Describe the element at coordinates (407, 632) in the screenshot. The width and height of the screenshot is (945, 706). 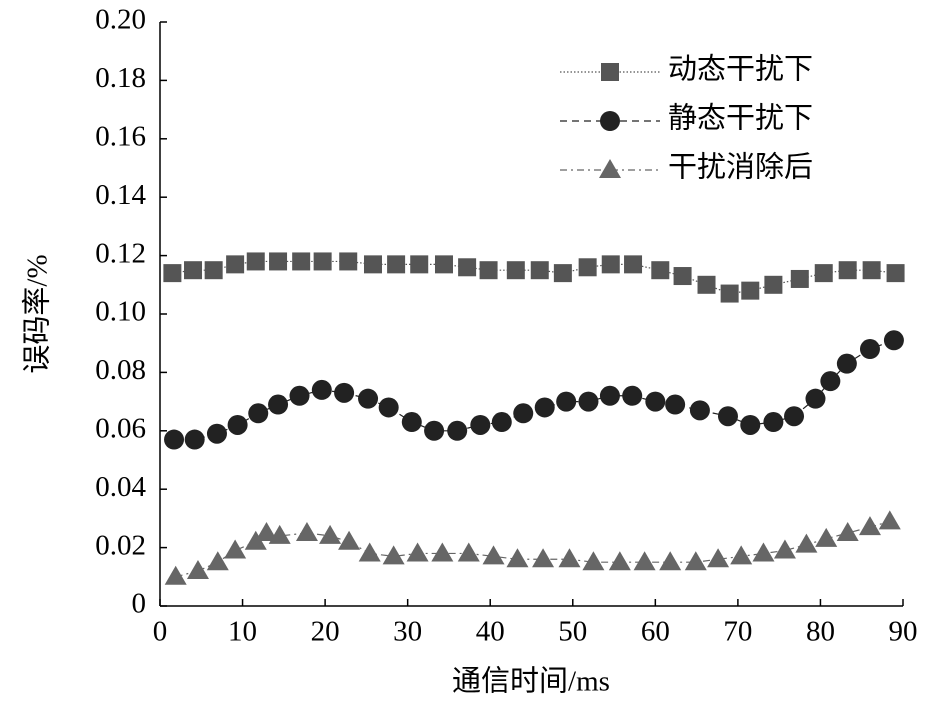
I see `x-tick-label: 30` at that location.